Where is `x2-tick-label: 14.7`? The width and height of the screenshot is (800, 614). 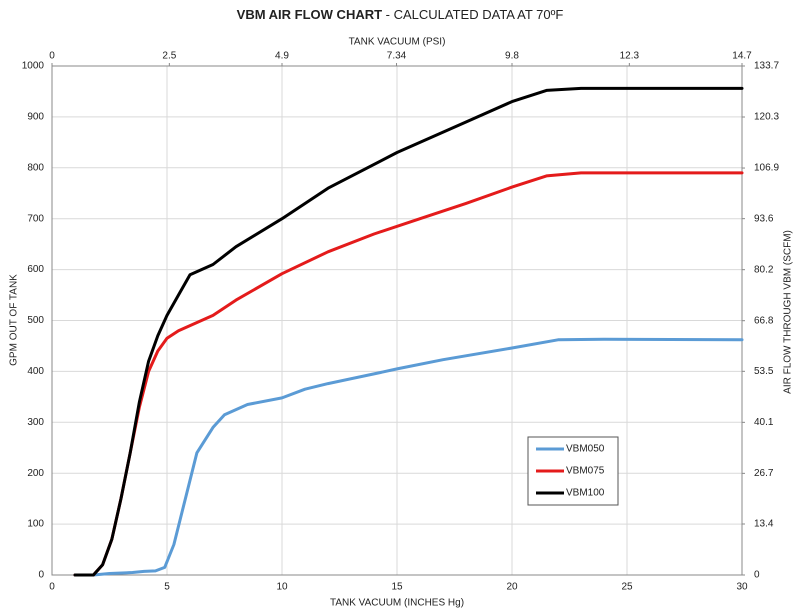 x2-tick-label: 14.7 is located at coordinates (742, 56).